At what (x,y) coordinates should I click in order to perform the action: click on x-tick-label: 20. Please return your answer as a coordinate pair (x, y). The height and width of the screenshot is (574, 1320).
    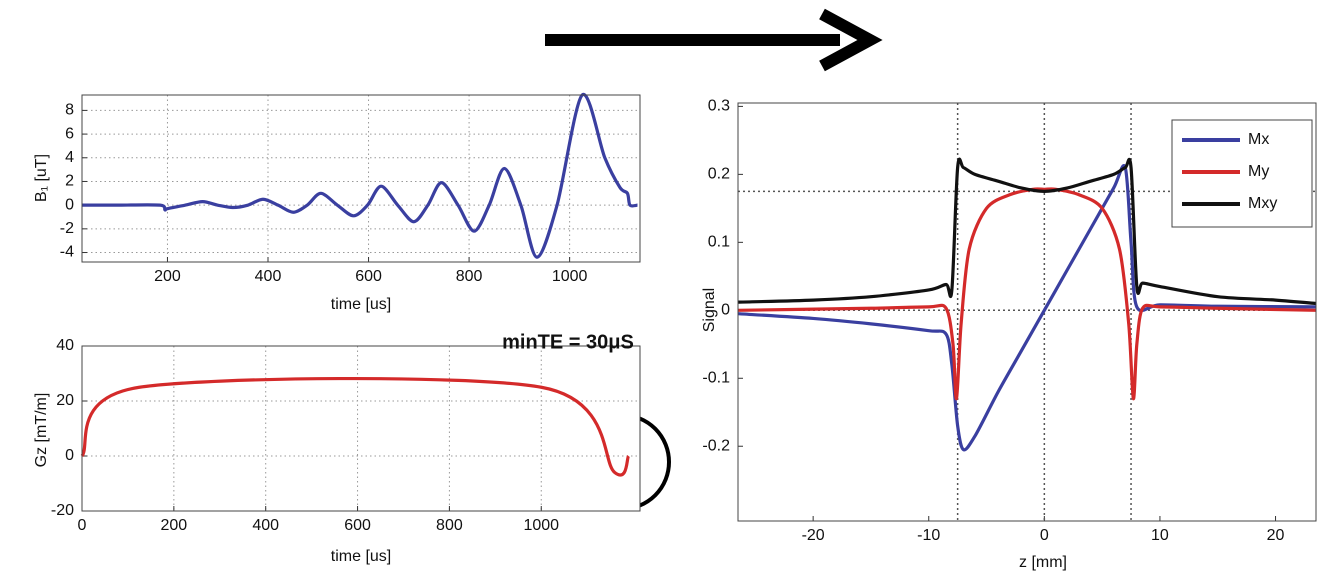
    Looking at the image, I should click on (1276, 535).